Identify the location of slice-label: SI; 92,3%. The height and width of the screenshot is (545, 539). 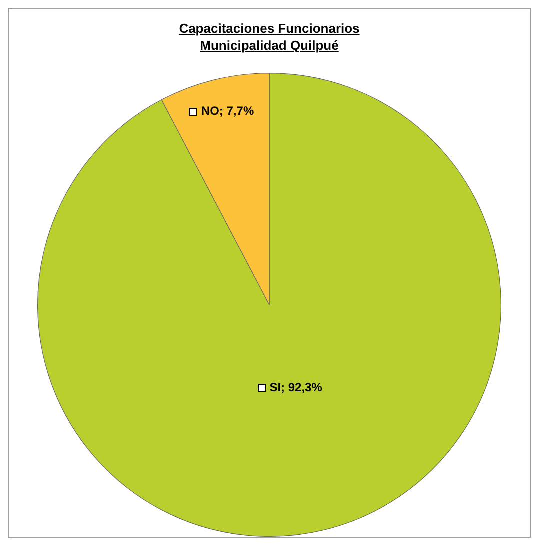
(296, 387).